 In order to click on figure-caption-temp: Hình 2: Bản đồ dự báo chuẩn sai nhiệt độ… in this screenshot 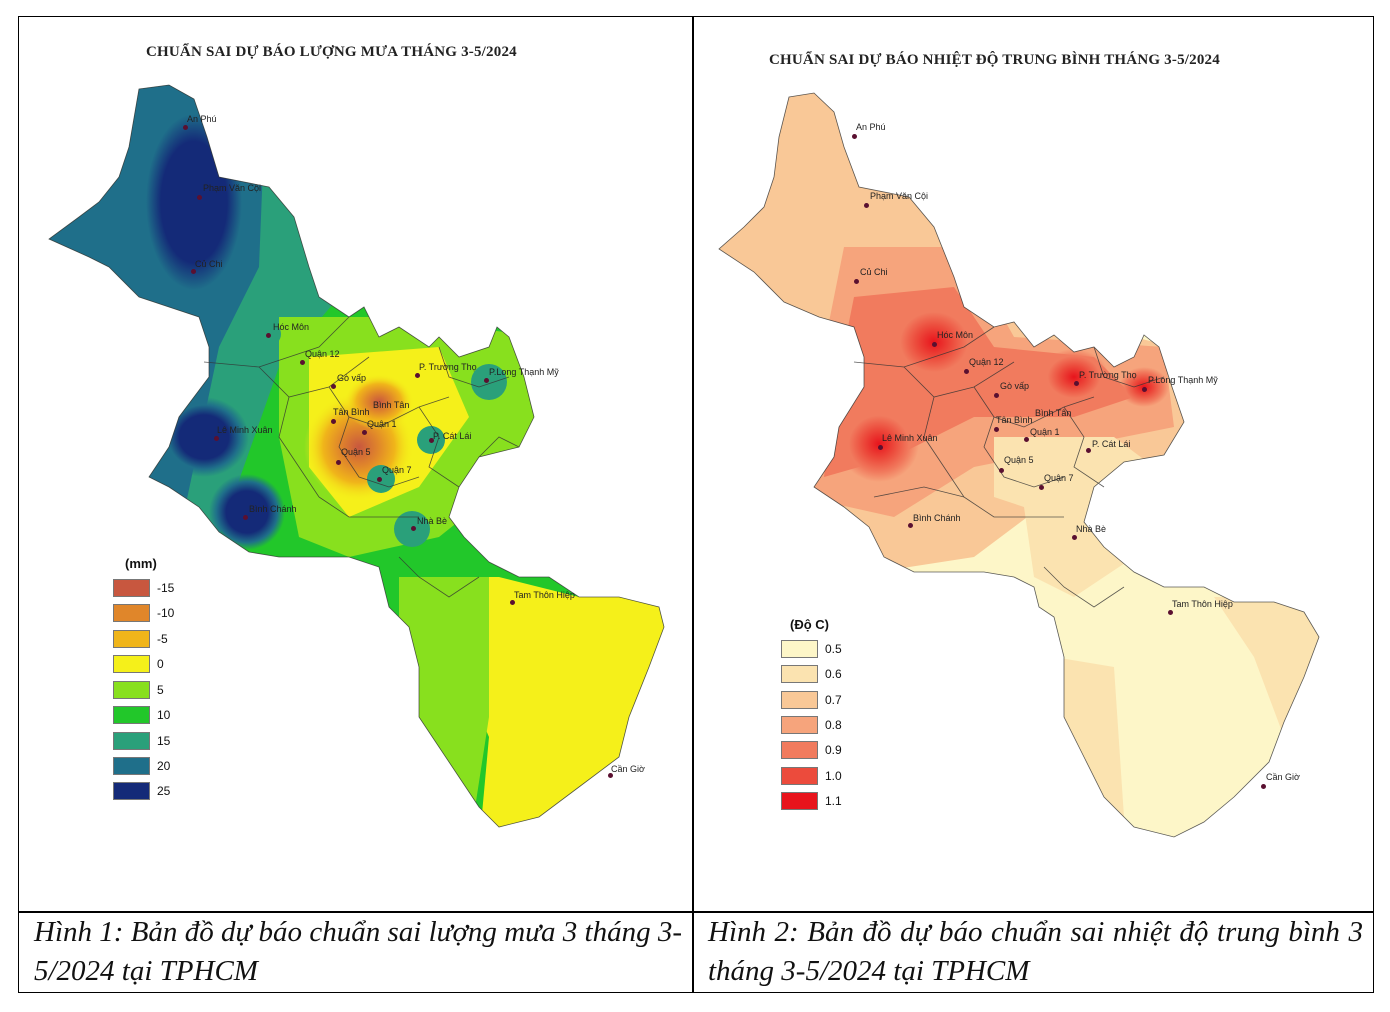, I will do `click(1035, 951)`.